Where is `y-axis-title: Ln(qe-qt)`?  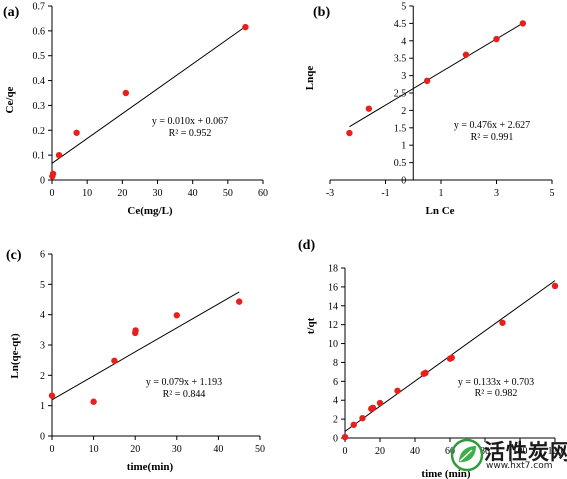
y-axis-title: Ln(qe-qt) is located at coordinates (15, 356).